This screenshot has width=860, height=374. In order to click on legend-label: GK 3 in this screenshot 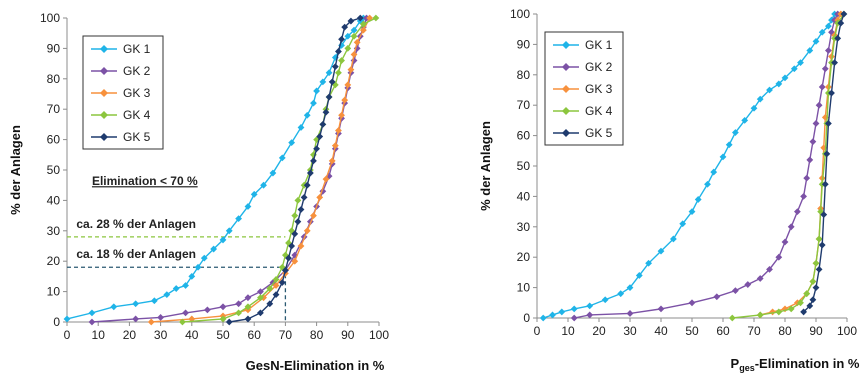, I will do `click(599, 89)`.